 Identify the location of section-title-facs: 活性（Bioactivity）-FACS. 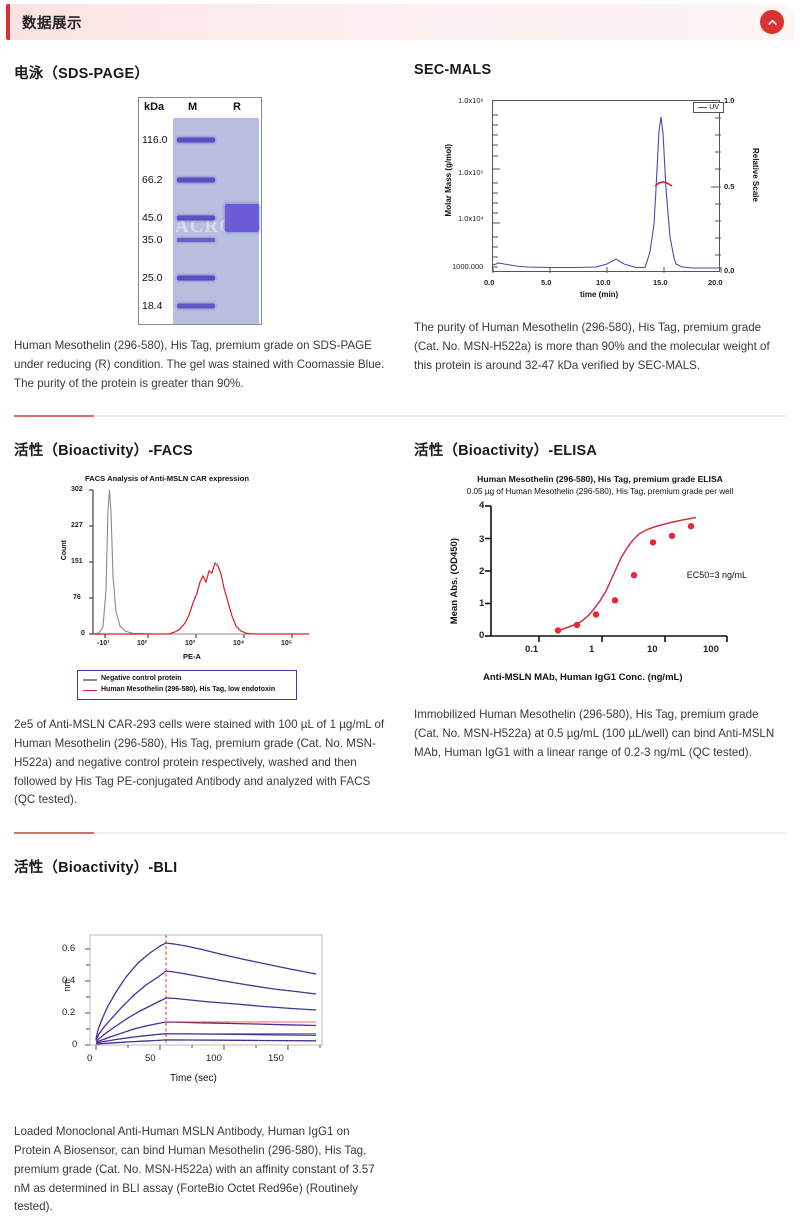
(103, 451).